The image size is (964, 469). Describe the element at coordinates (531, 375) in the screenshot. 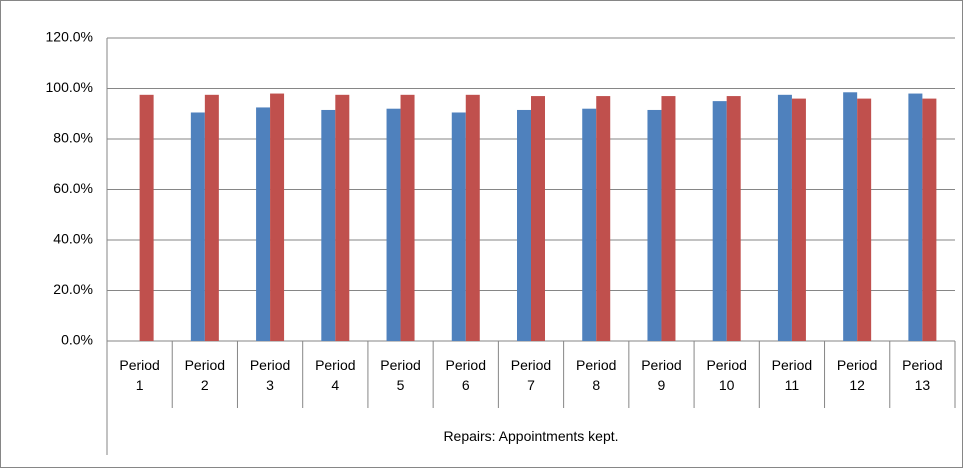

I see `x-tick-label: Period 7` at that location.